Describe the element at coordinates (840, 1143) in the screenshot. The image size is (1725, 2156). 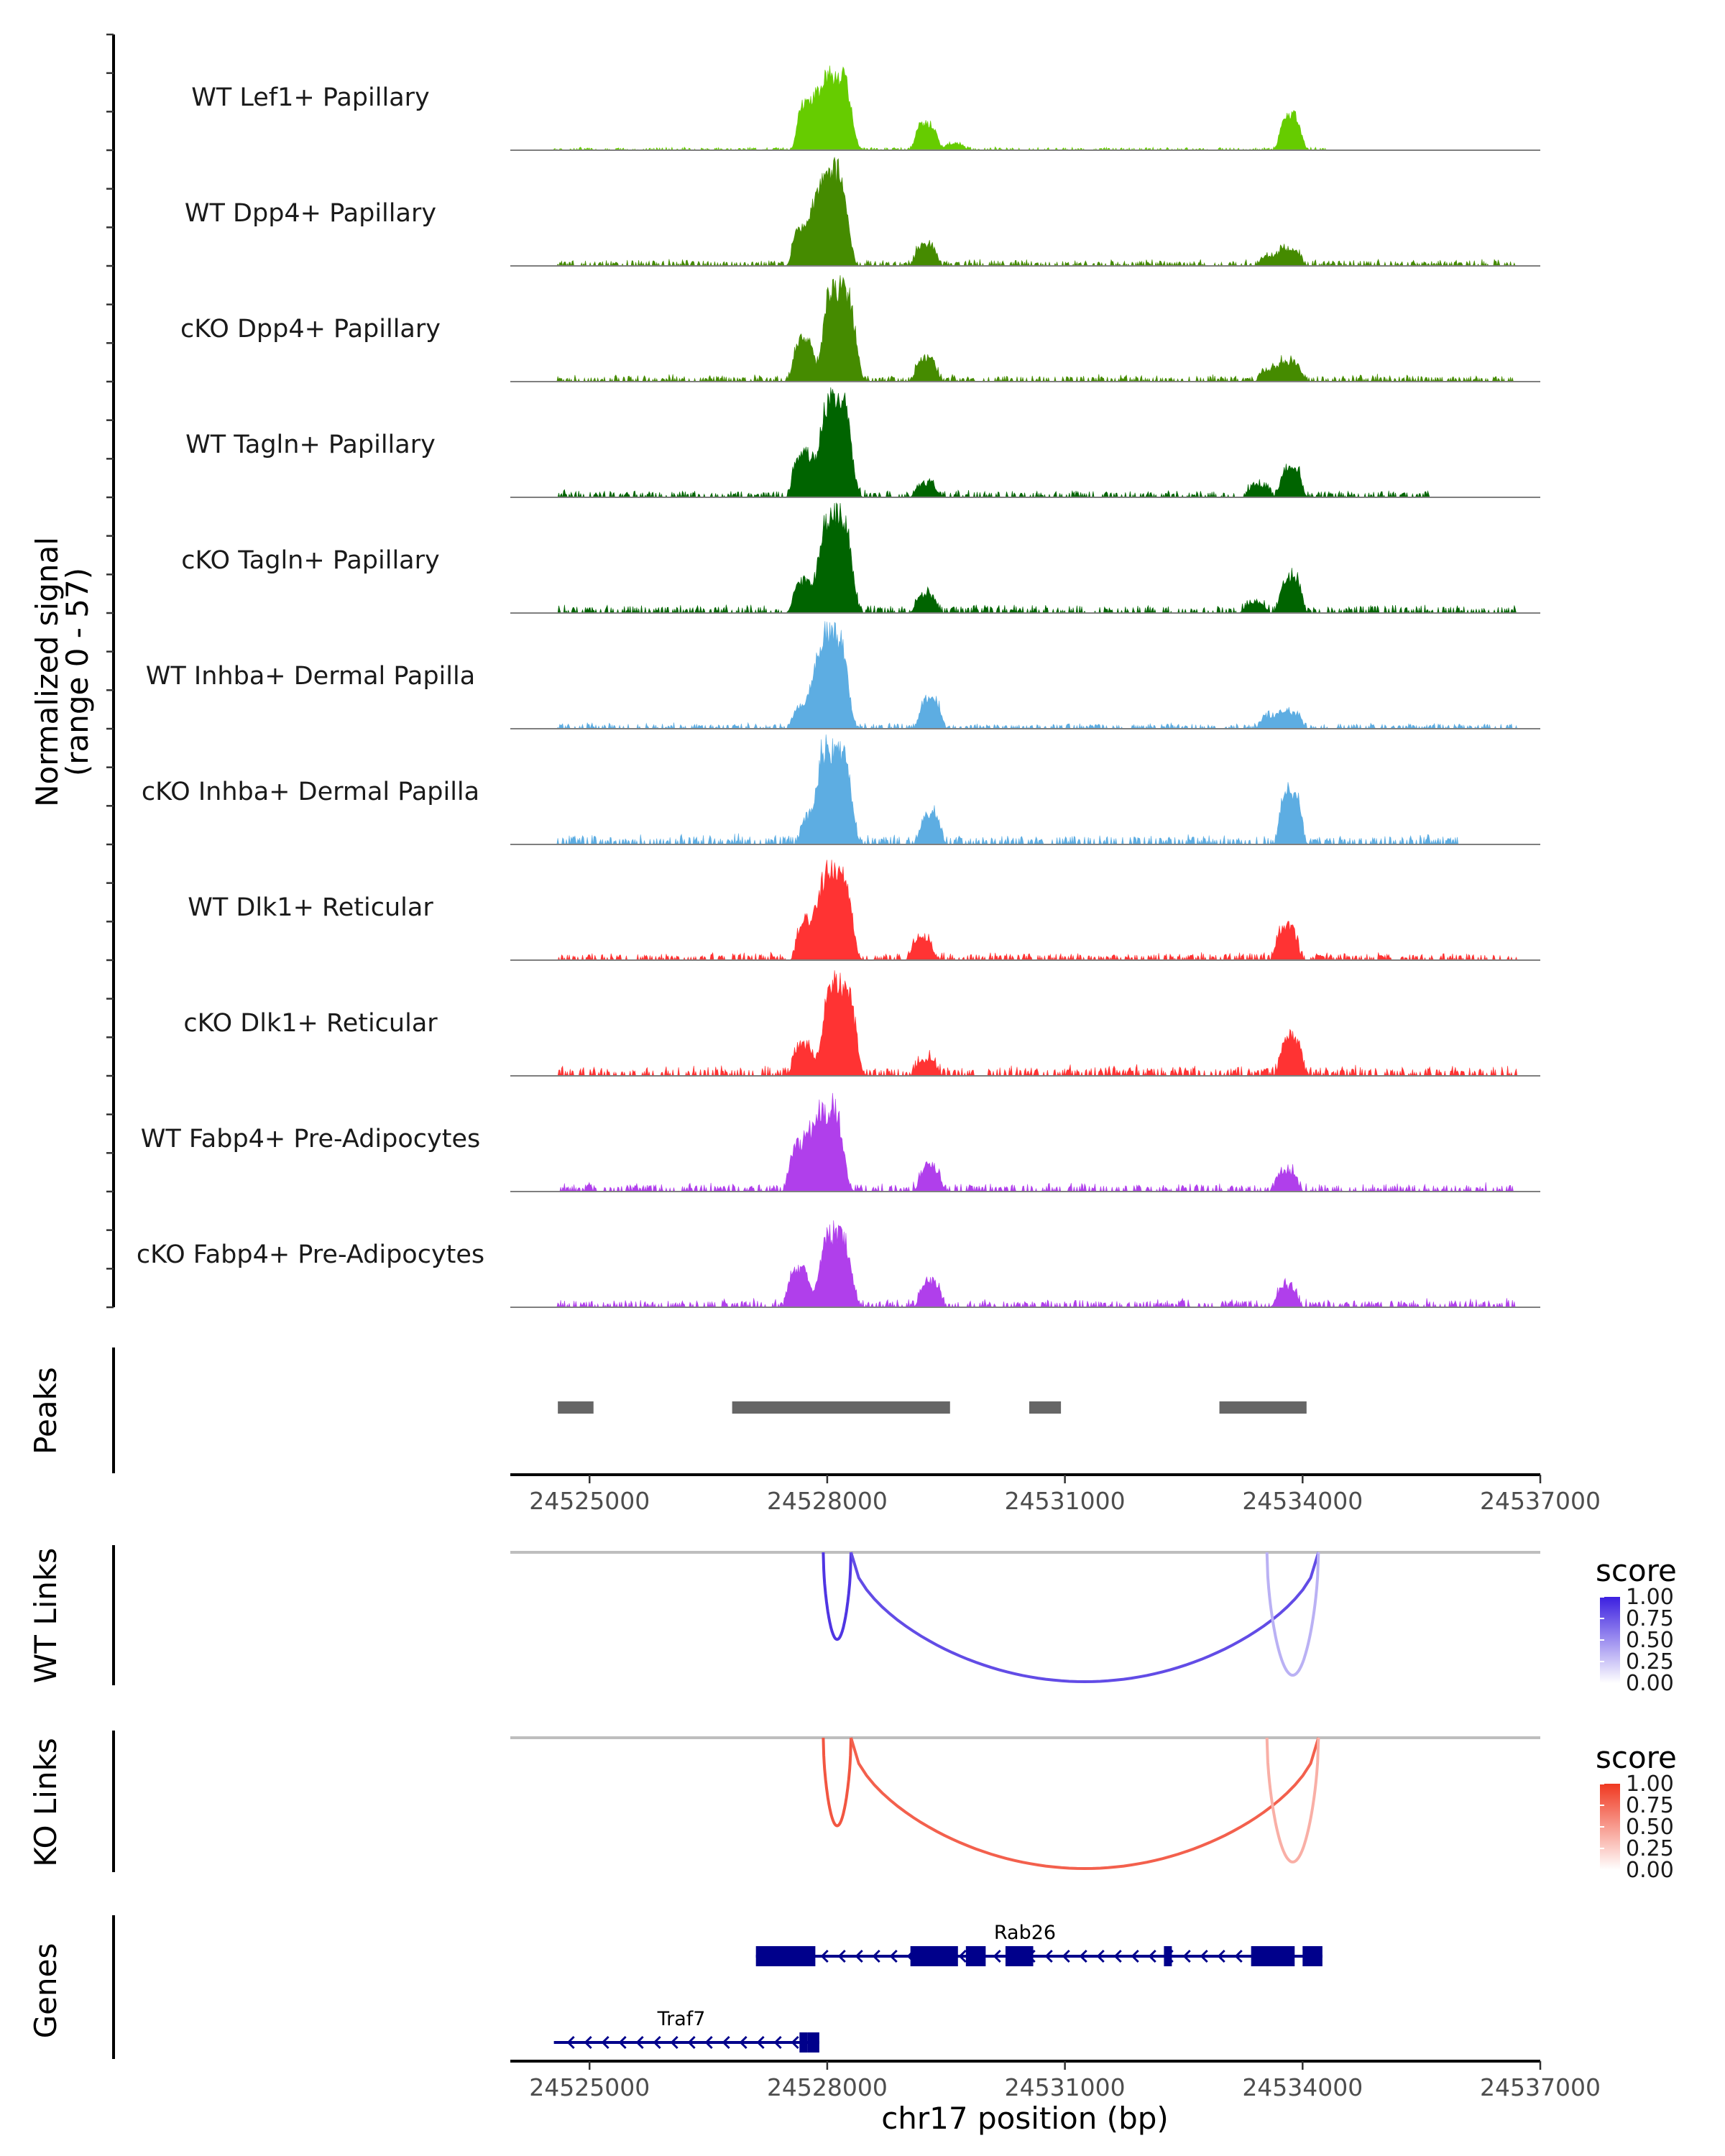
I see `coverage-track: WT Fabp4+ Pre-Adipocytes` at that location.